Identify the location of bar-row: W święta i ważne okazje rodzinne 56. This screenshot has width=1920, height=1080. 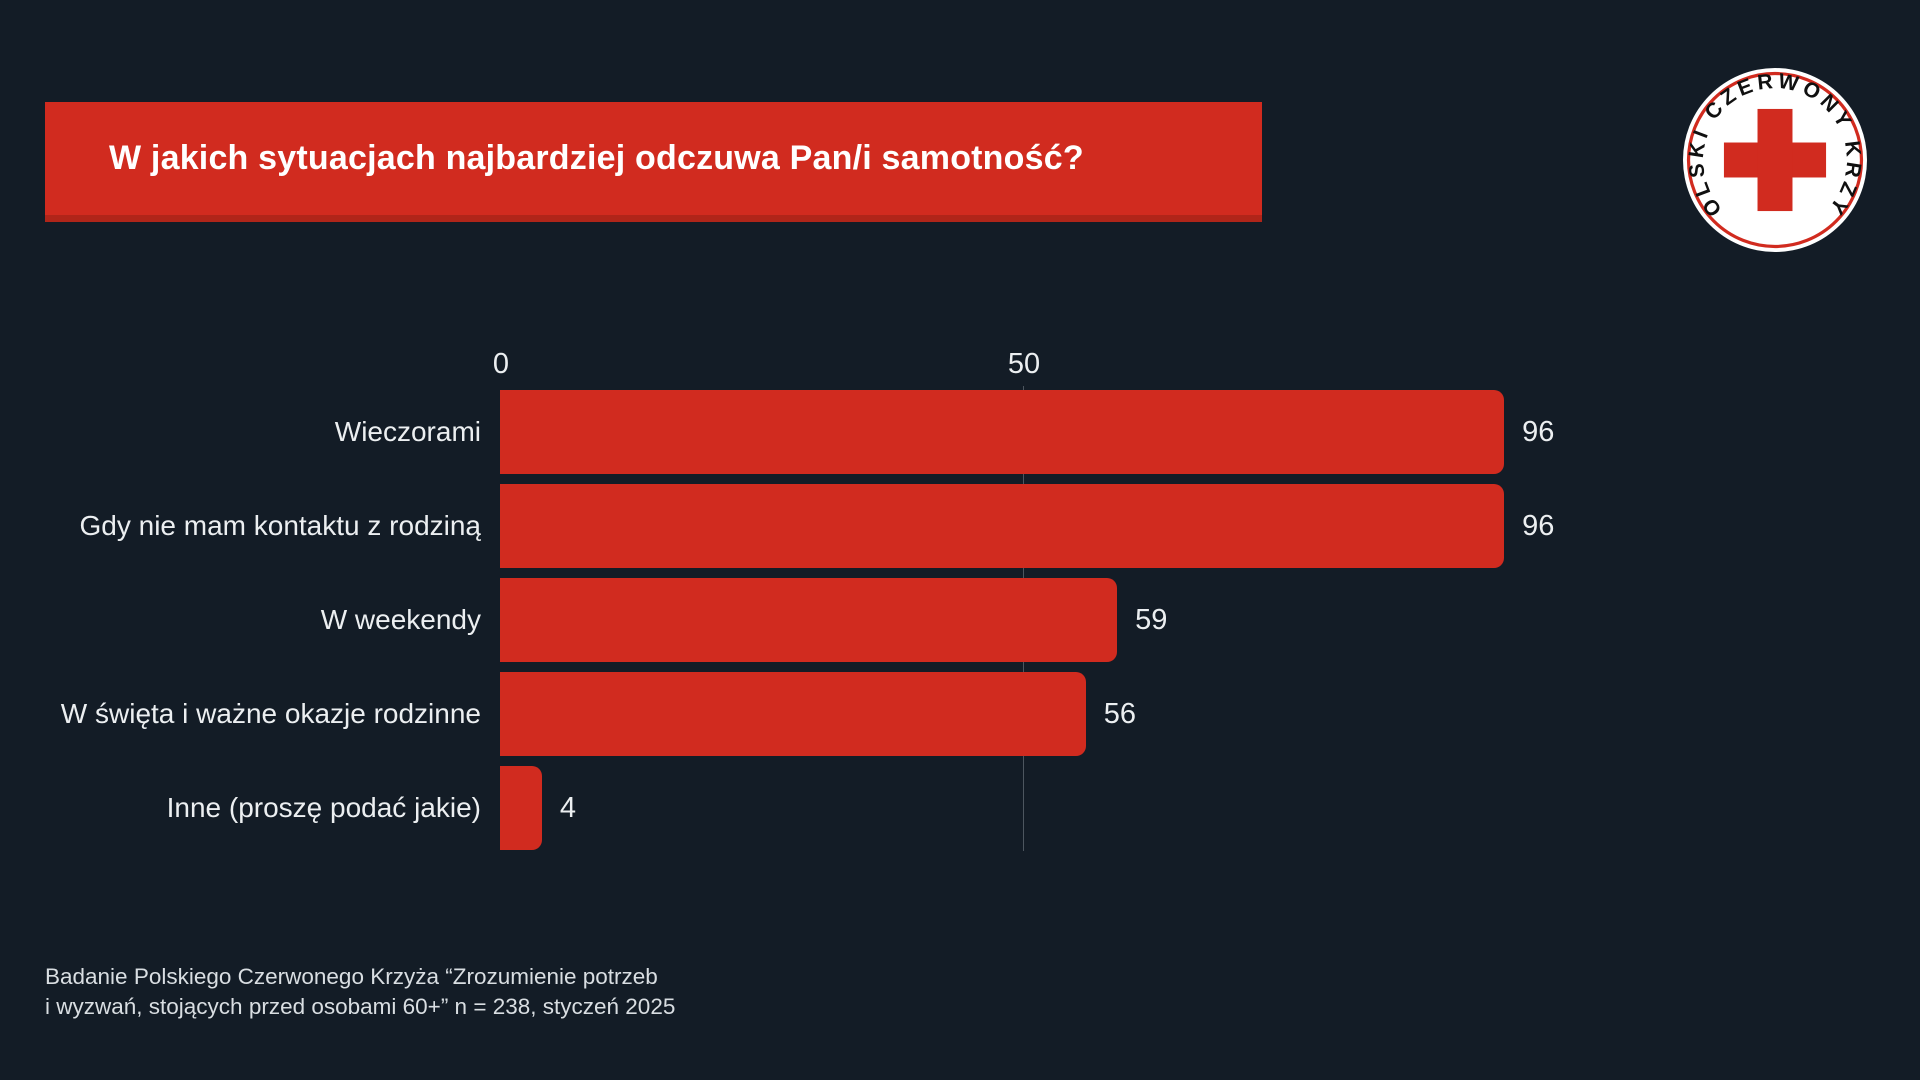
(960, 714).